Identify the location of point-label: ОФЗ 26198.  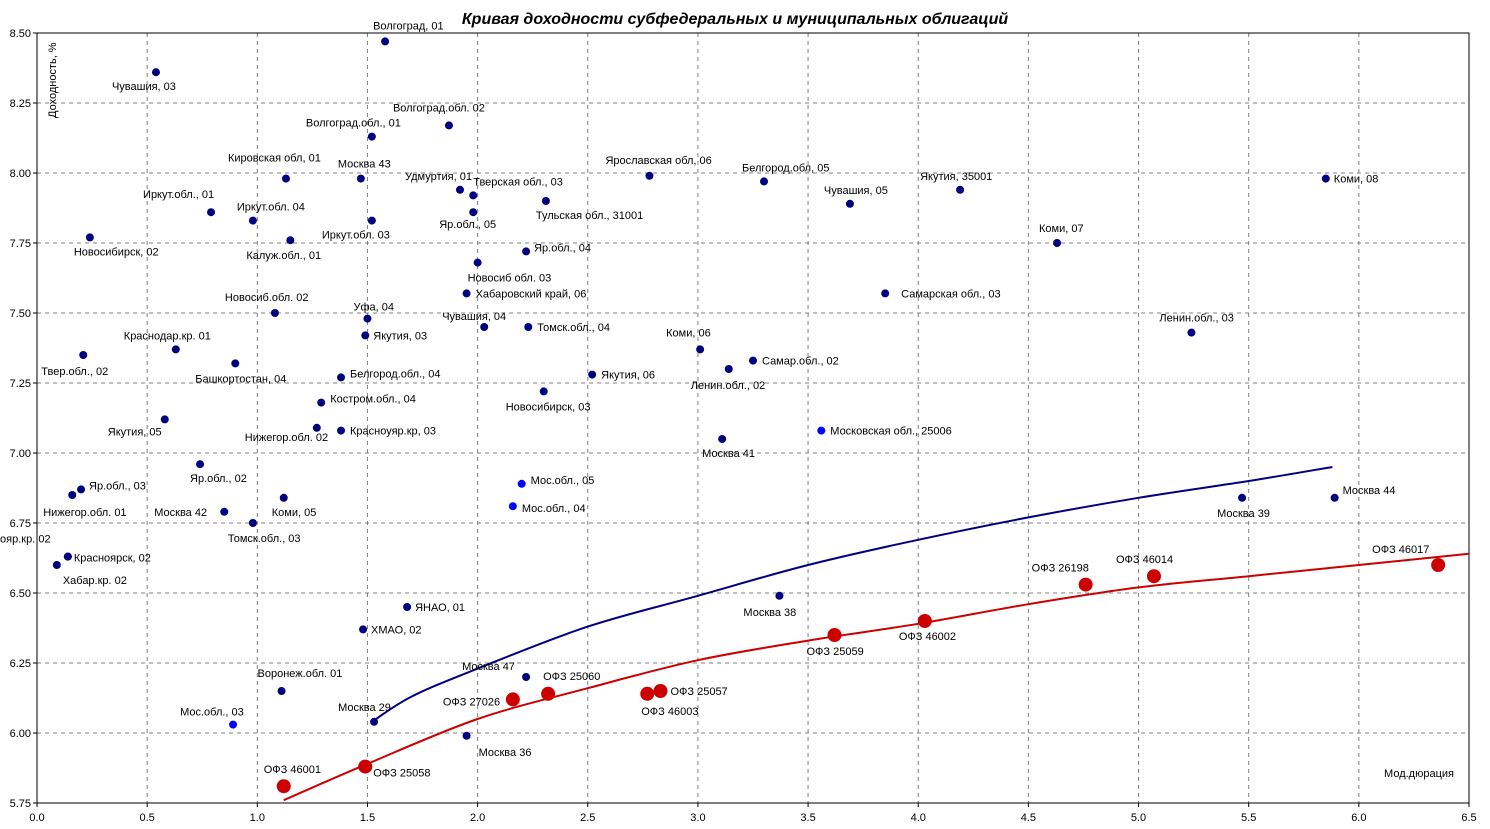
(1060, 569).